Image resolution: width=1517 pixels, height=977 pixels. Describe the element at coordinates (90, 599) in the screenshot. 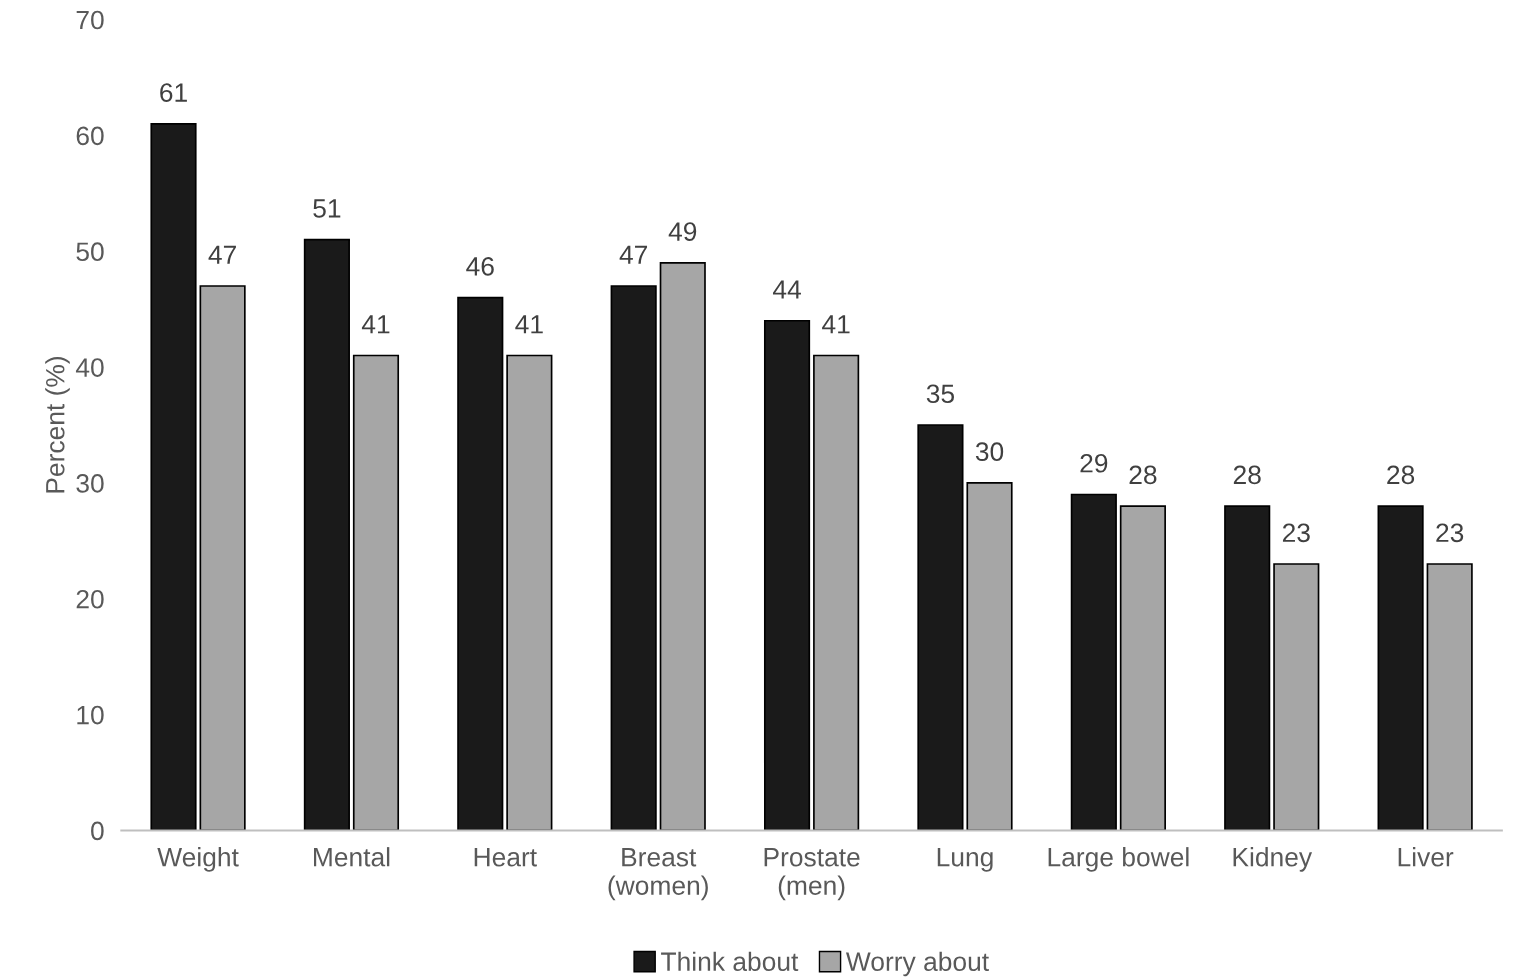

I see `y-tick-label: 20` at that location.